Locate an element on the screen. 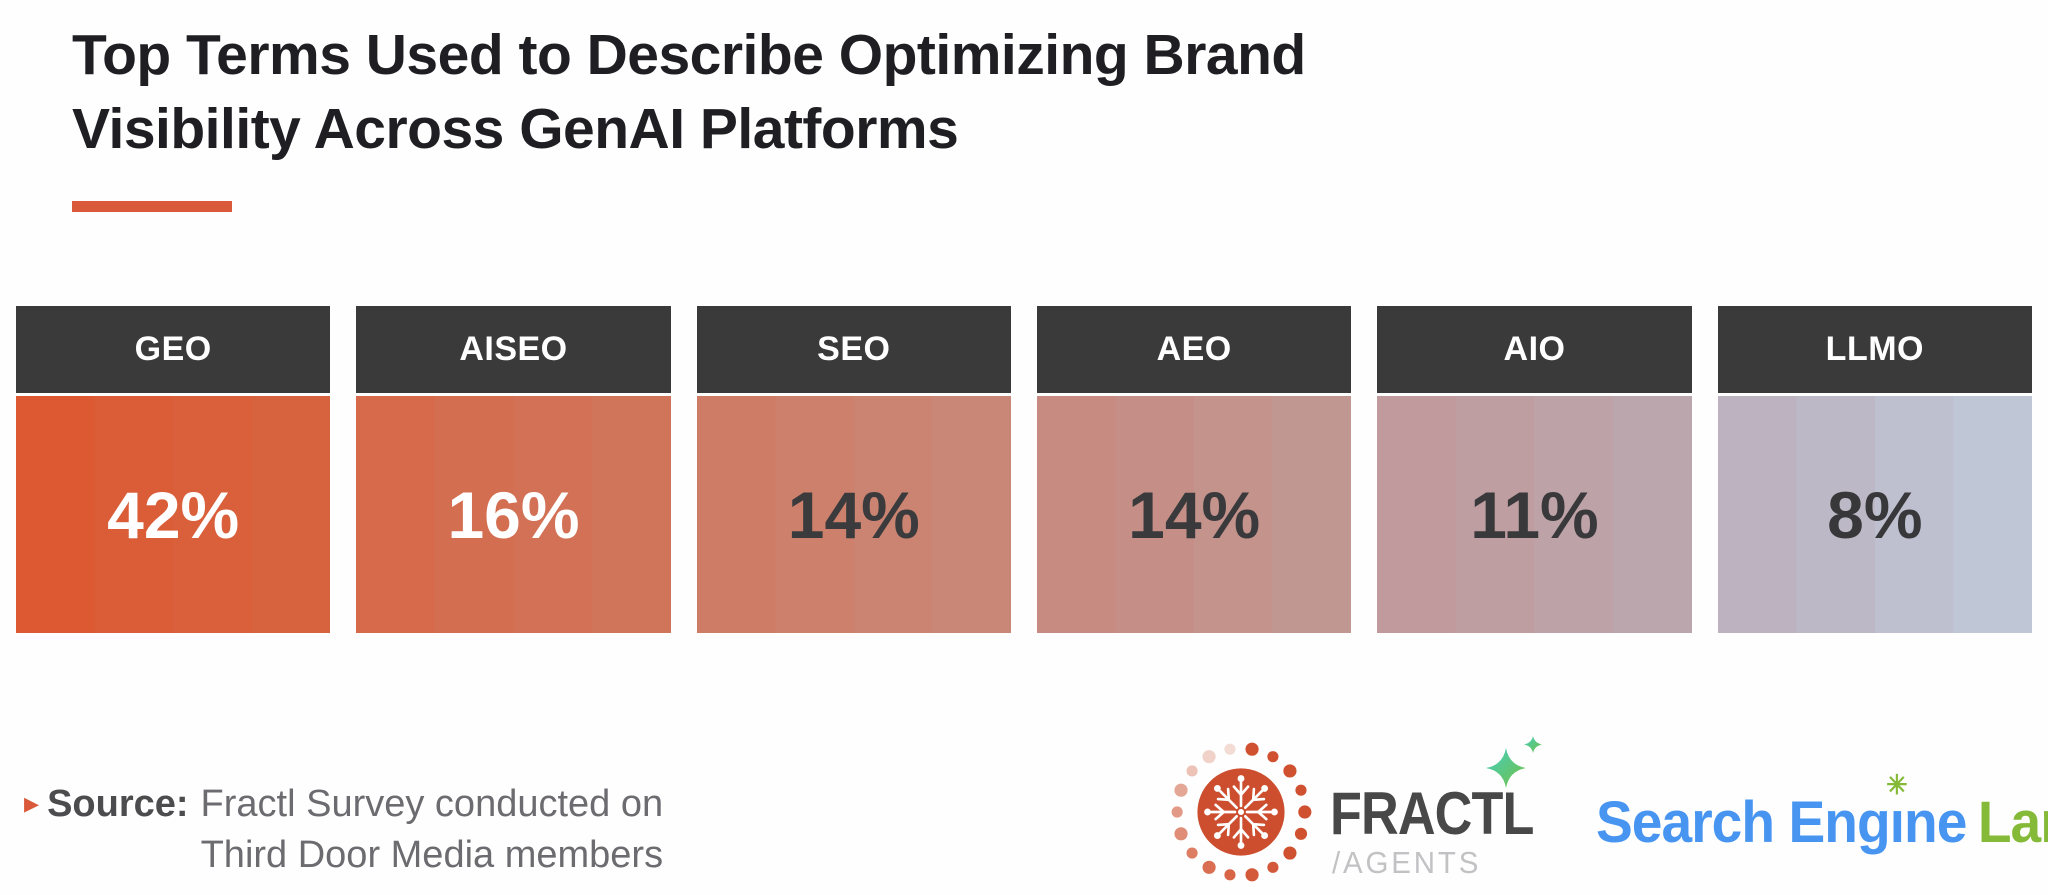 This screenshot has width=2048, height=895. chart-column-geo: GEO 42% is located at coordinates (173, 469).